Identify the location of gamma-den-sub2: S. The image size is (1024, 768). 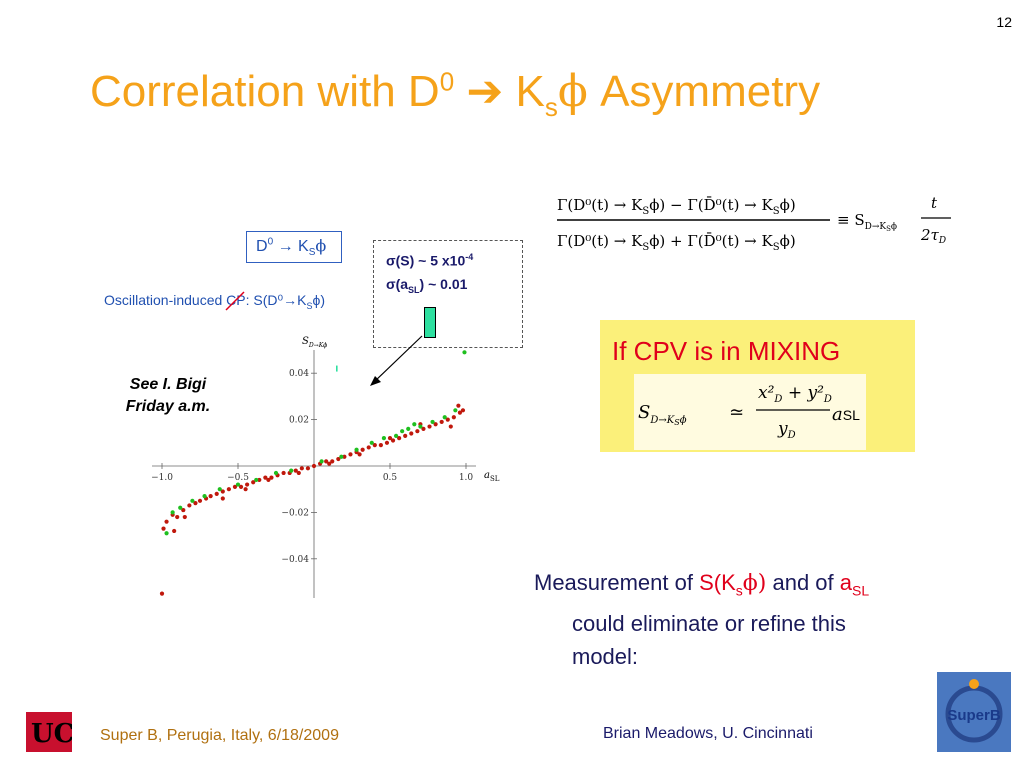
(776, 247).